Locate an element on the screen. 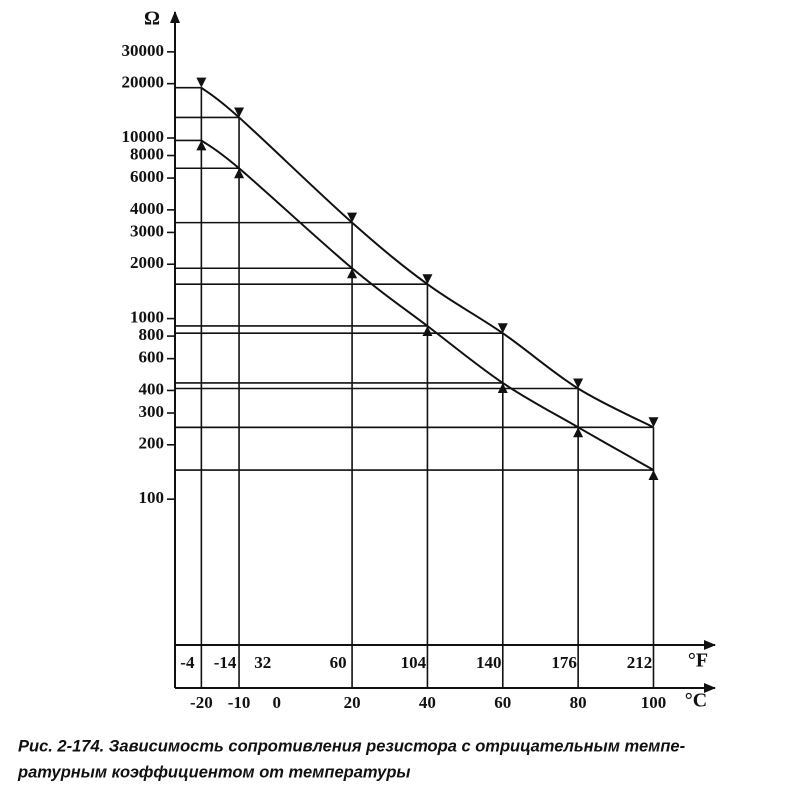  y-tick-label: 800 is located at coordinates (152, 334).